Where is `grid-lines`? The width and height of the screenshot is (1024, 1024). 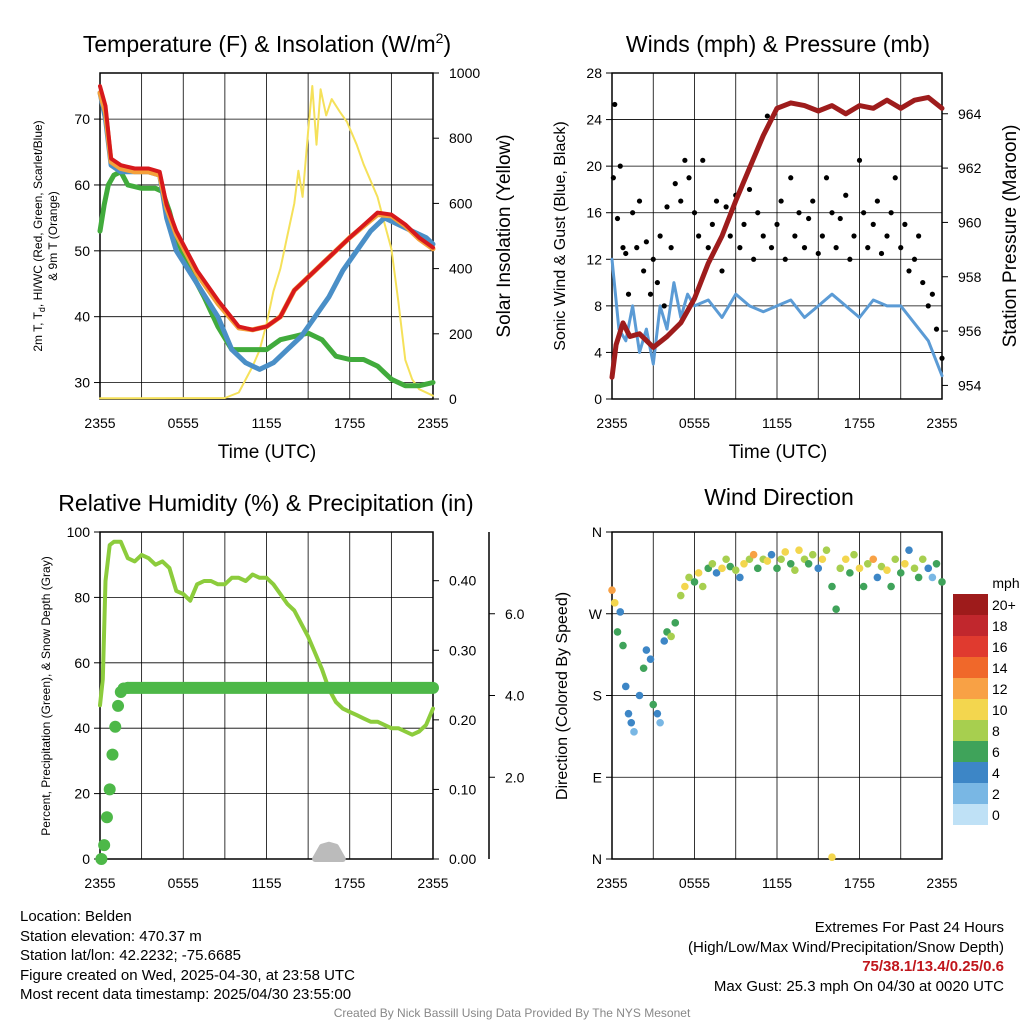
grid-lines is located at coordinates (774, 695).